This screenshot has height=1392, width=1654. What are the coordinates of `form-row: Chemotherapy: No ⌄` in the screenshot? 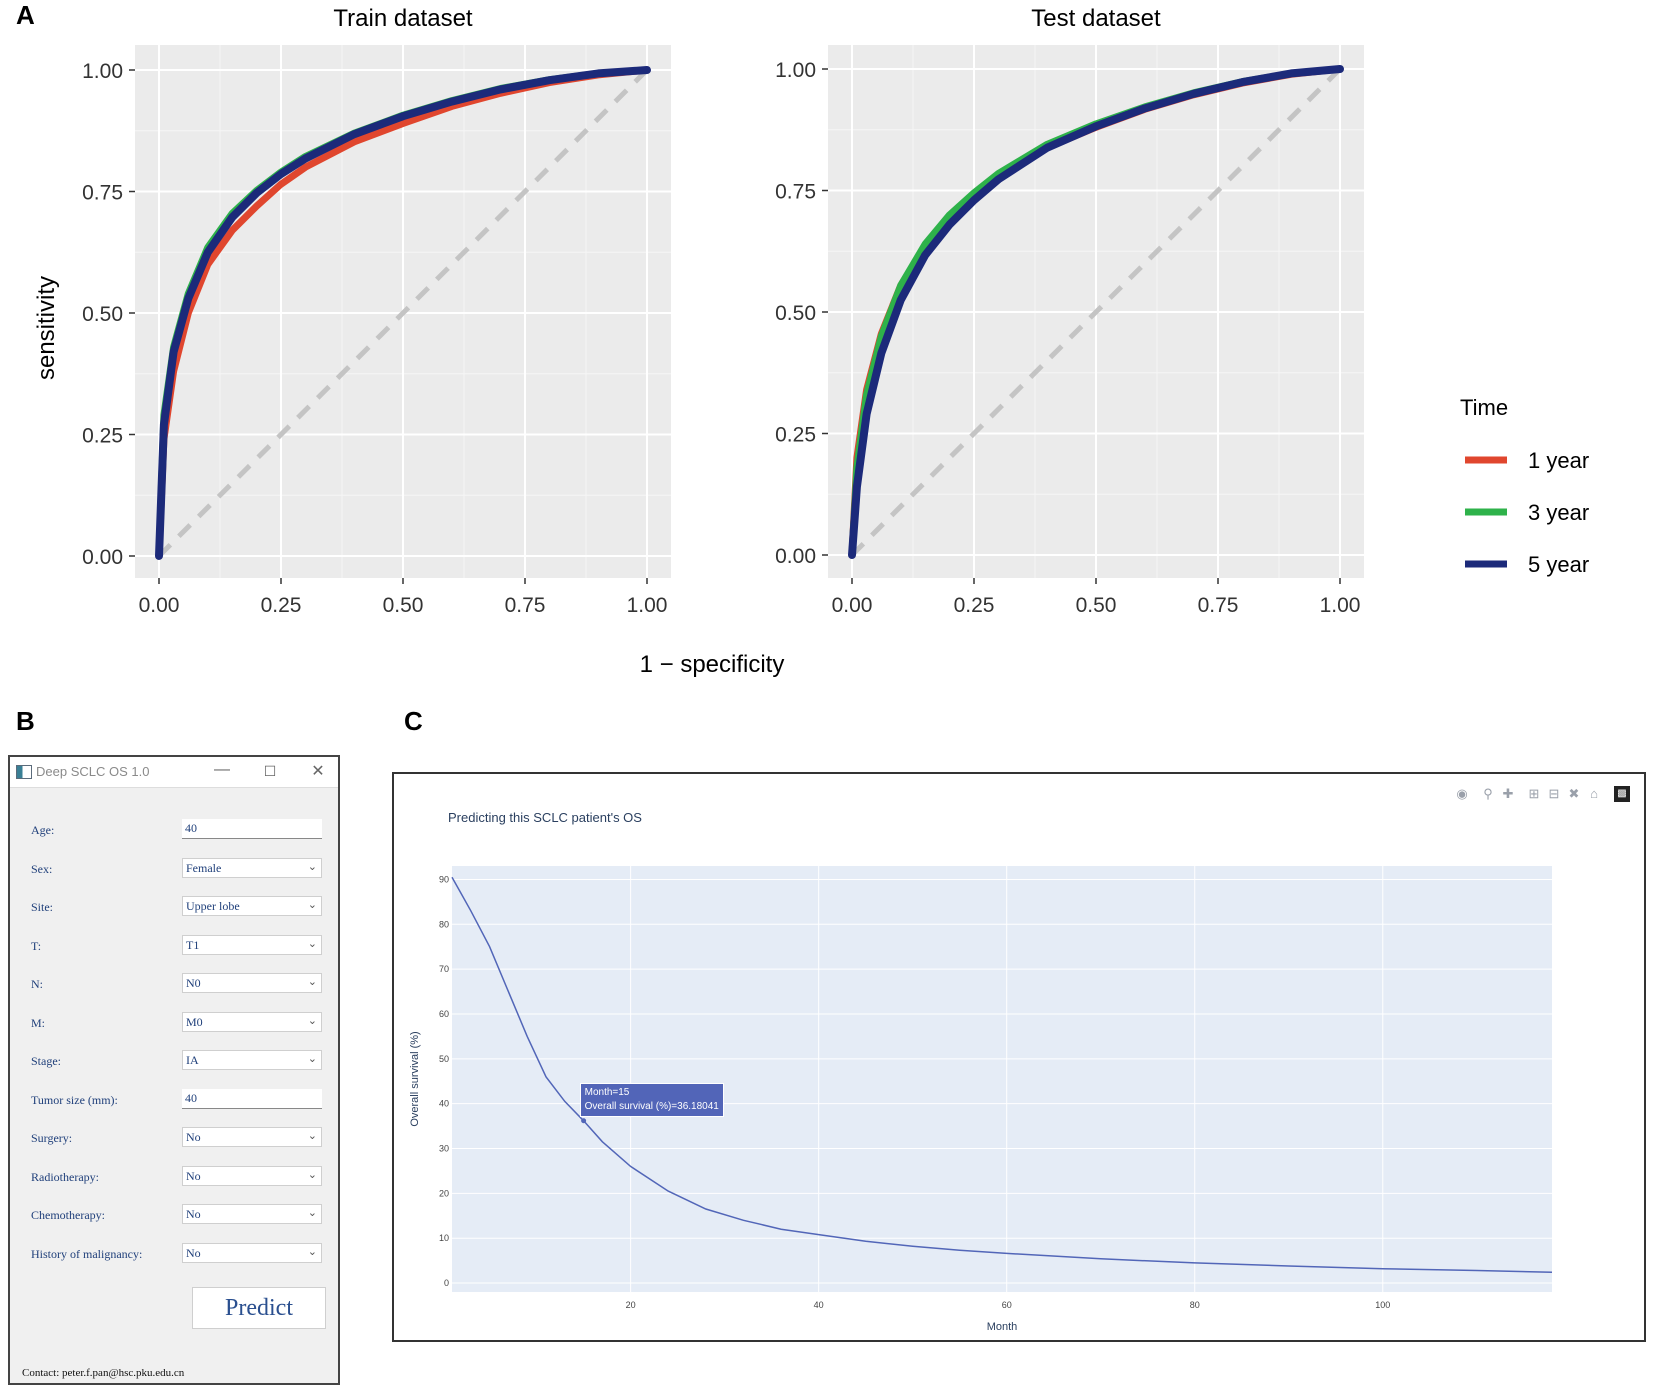 It's located at (174, 1216).